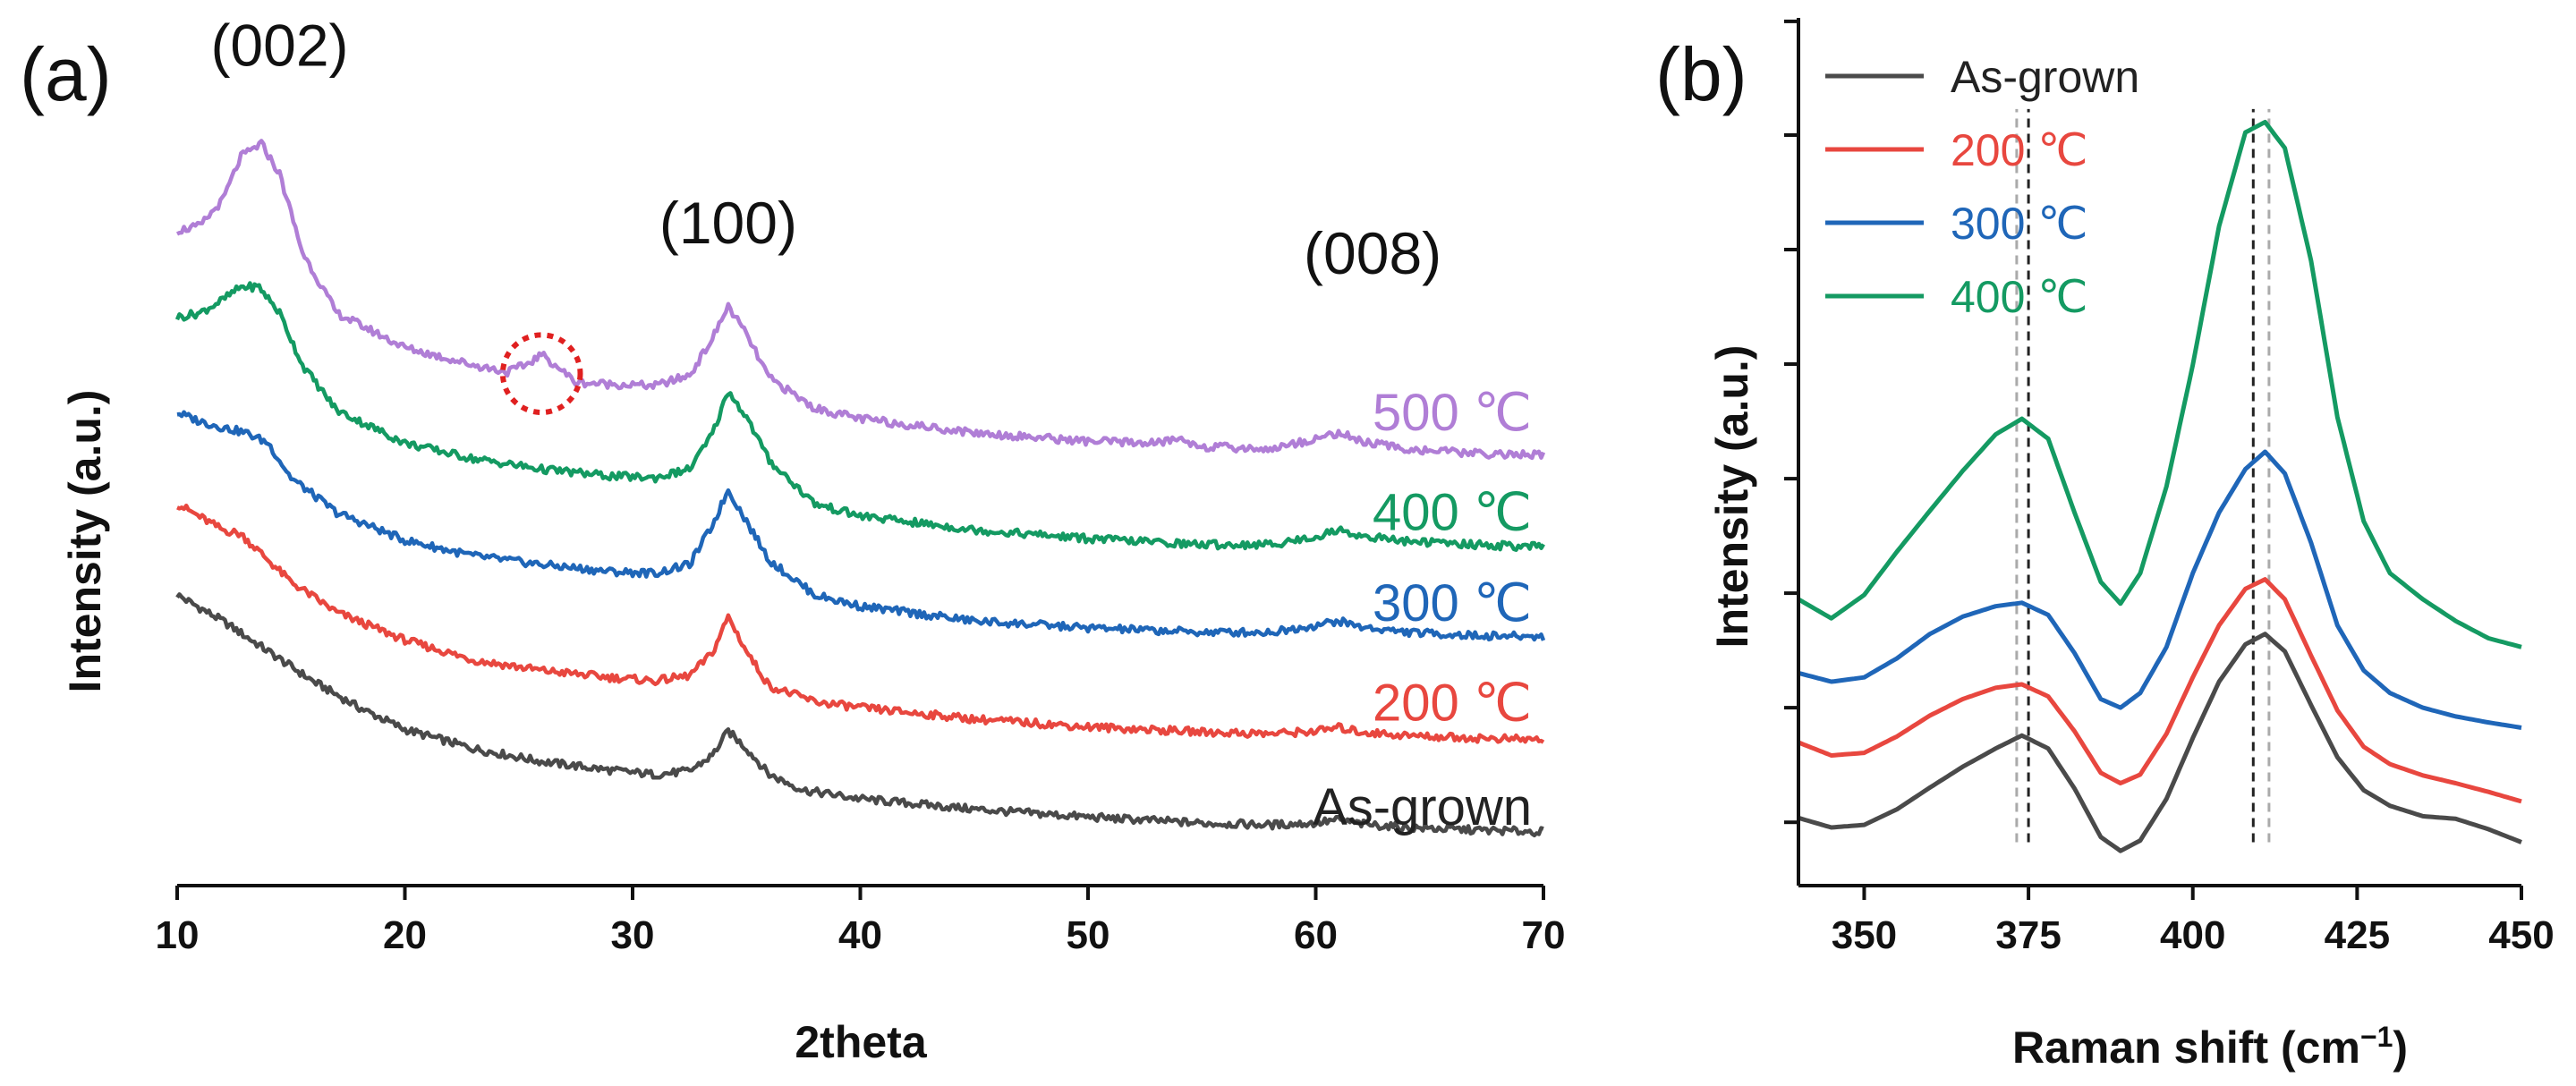 This screenshot has width=2576, height=1086. I want to click on peak-annotation-1: (100), so click(728, 223).